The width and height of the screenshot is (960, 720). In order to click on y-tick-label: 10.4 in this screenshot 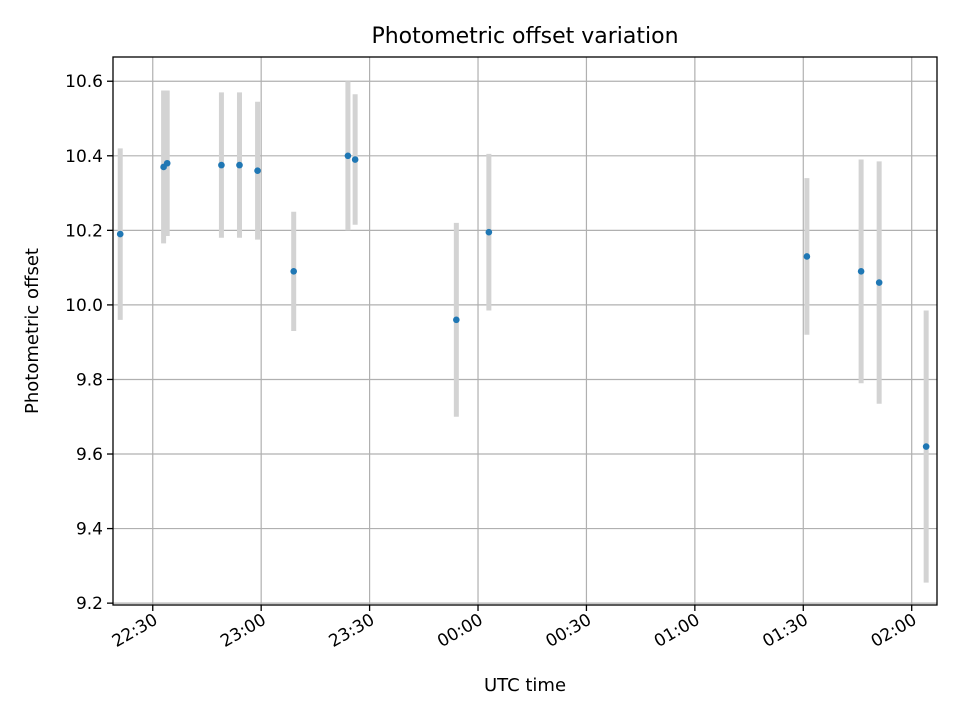, I will do `click(84, 157)`.